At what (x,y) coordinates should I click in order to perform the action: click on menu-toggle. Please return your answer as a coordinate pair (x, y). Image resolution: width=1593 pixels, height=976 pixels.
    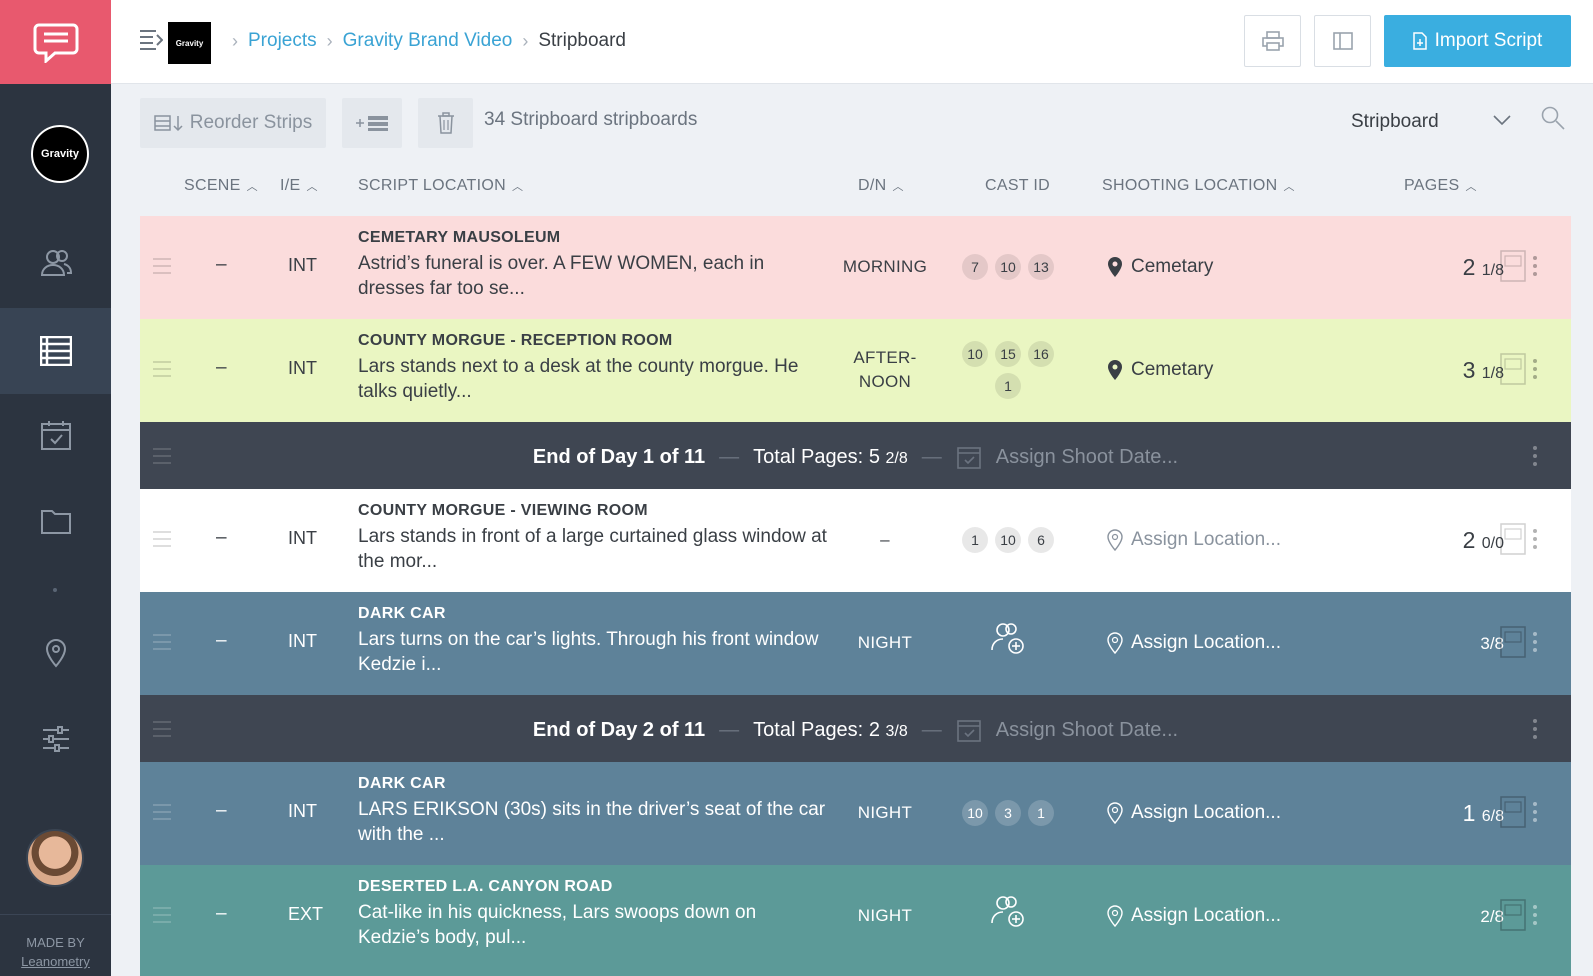
    Looking at the image, I should click on (151, 41).